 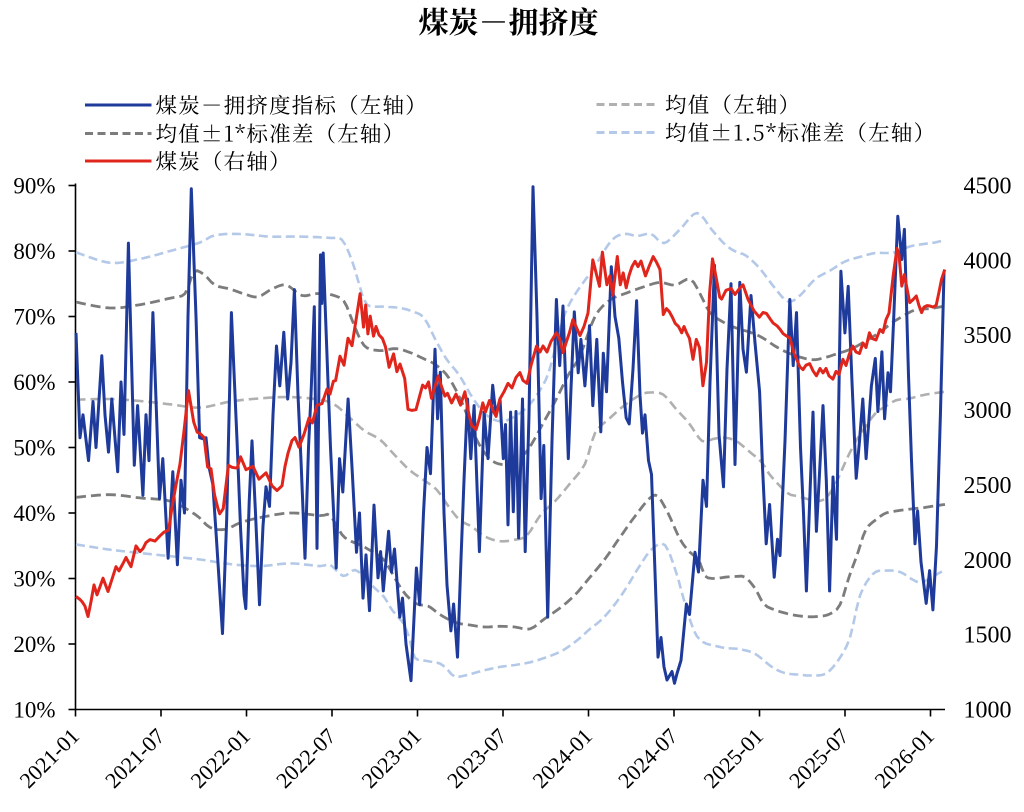 What do you see at coordinates (34, 644) in the screenshot?
I see `svg-text: 20%` at bounding box center [34, 644].